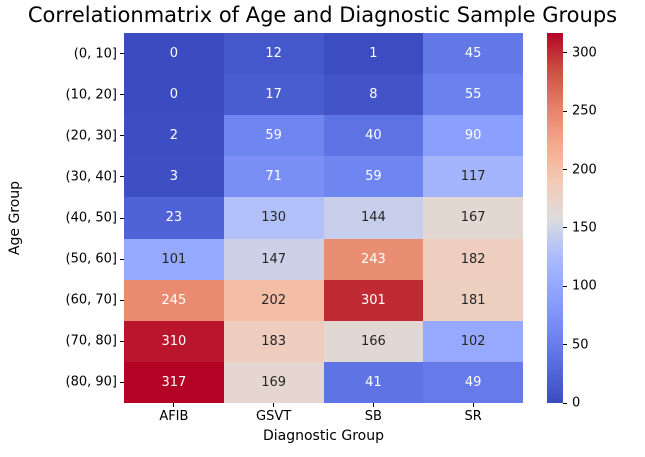 The image size is (645, 457). I want to click on y-tick-label: (70, 80], so click(91, 341).